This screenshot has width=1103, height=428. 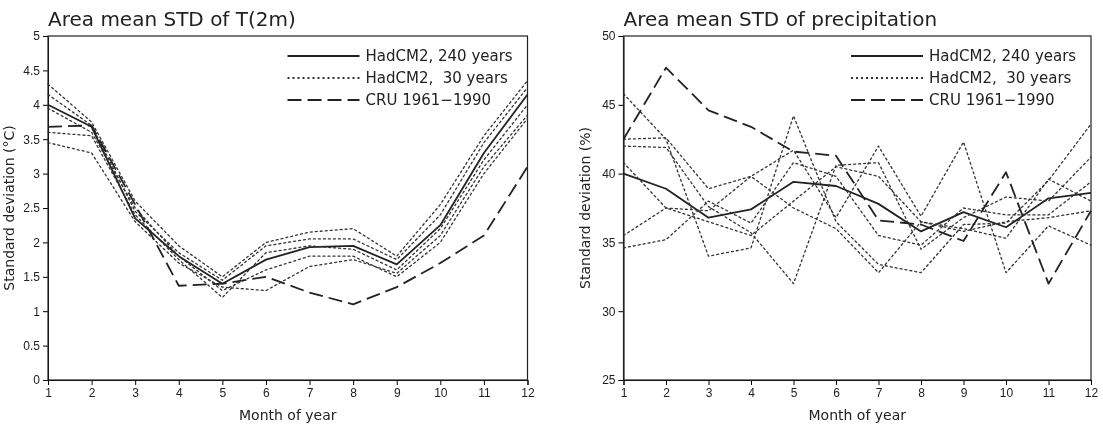 I want to click on y-tick-label: 3.5, so click(x=32, y=139).